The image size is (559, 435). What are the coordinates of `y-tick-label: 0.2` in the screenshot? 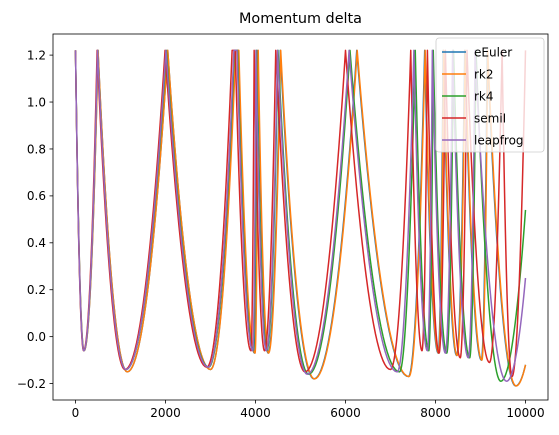 It's located at (36, 290).